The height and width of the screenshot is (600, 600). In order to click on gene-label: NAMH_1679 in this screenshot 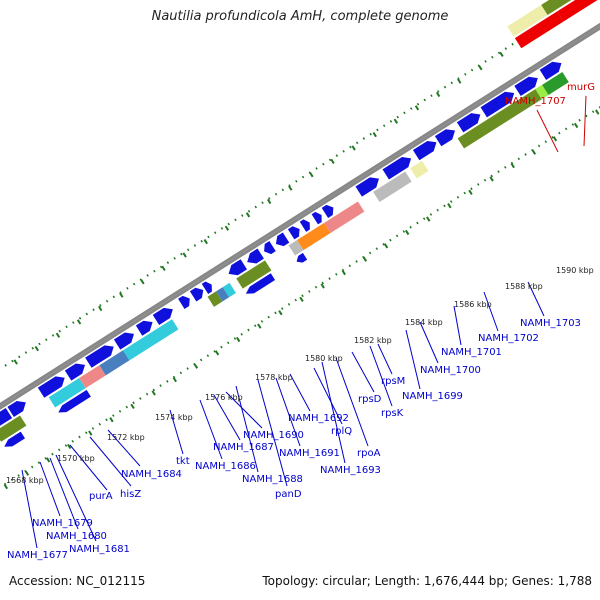, I will do `click(62, 523)`.